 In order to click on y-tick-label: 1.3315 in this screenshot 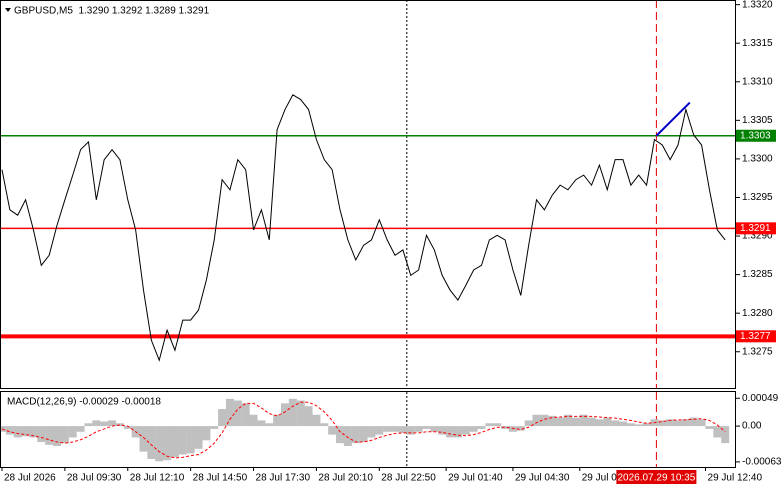, I will do `click(757, 43)`.